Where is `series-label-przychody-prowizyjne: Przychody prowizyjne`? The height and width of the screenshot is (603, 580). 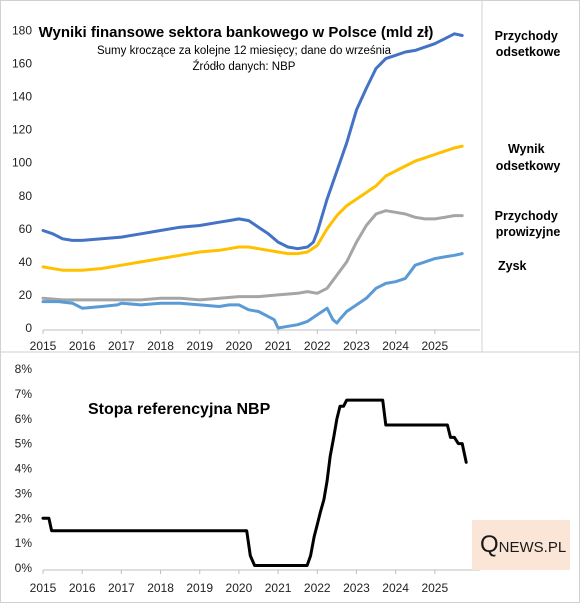
series-label-przychody-prowizyjne: Przychody prowizyjne is located at coordinates (528, 224).